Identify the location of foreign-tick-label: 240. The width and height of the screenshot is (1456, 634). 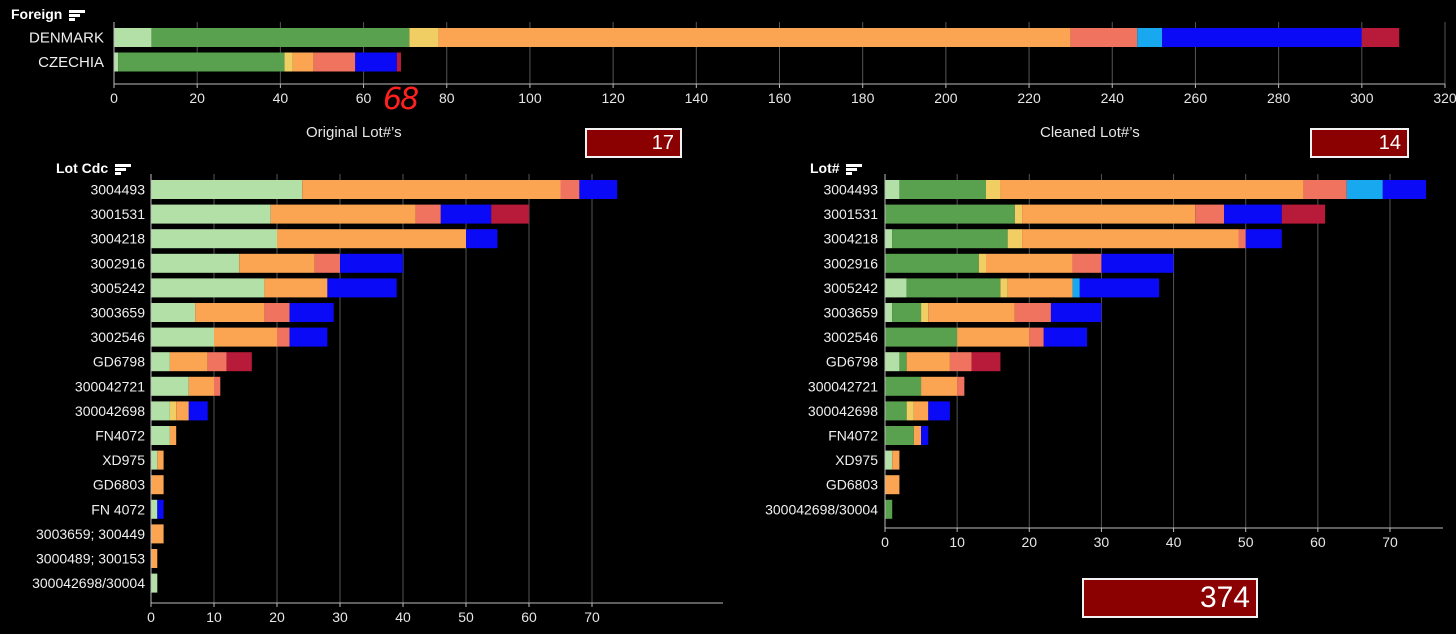
(1113, 98).